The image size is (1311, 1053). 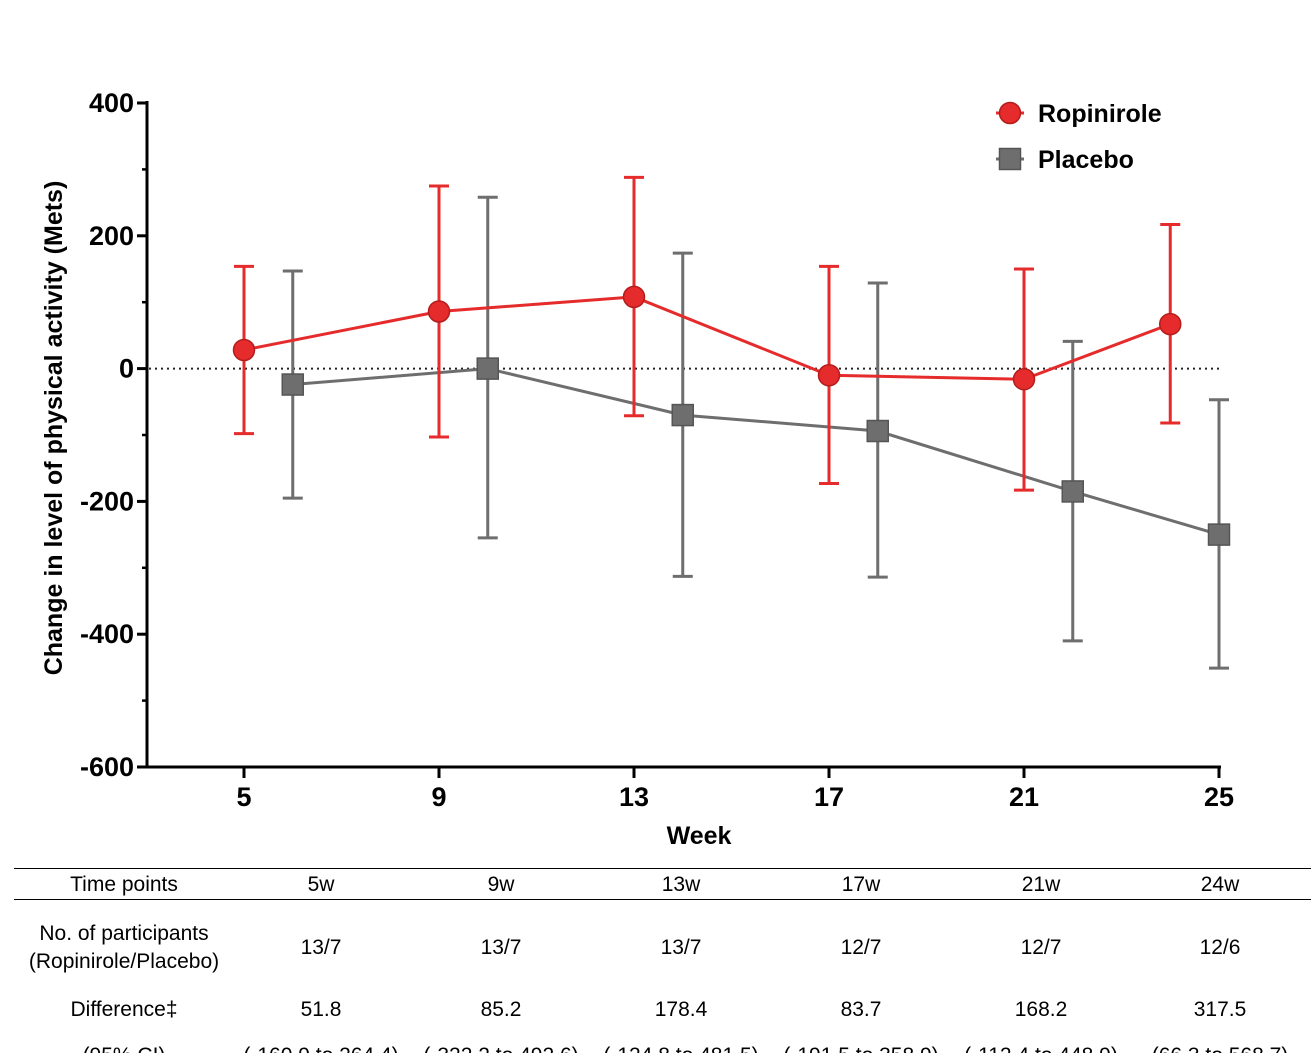 I want to click on table-header-rule, so click(x=662, y=899).